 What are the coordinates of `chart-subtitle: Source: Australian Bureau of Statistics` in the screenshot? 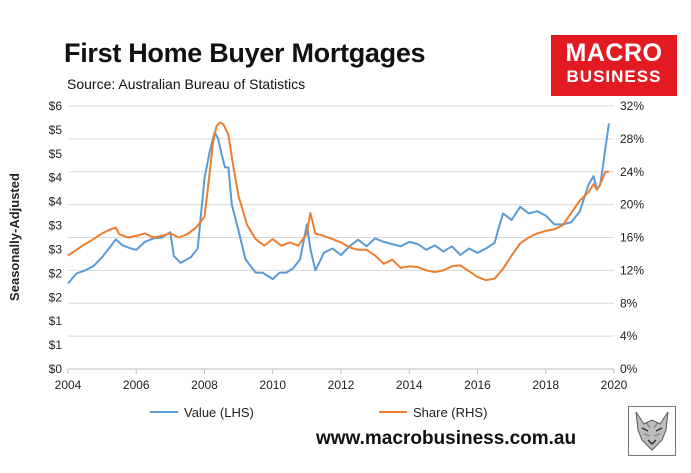 It's located at (186, 84).